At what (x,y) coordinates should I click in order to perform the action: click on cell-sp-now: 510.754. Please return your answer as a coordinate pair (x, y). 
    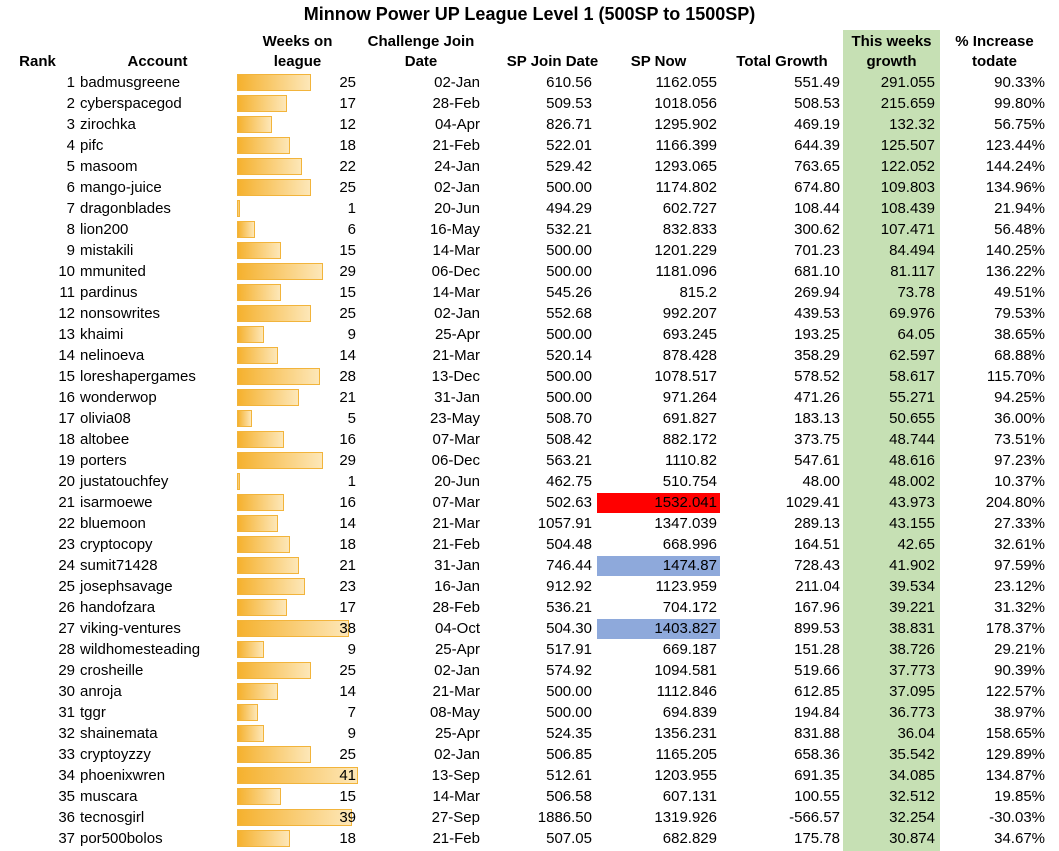
    Looking at the image, I should click on (689, 481).